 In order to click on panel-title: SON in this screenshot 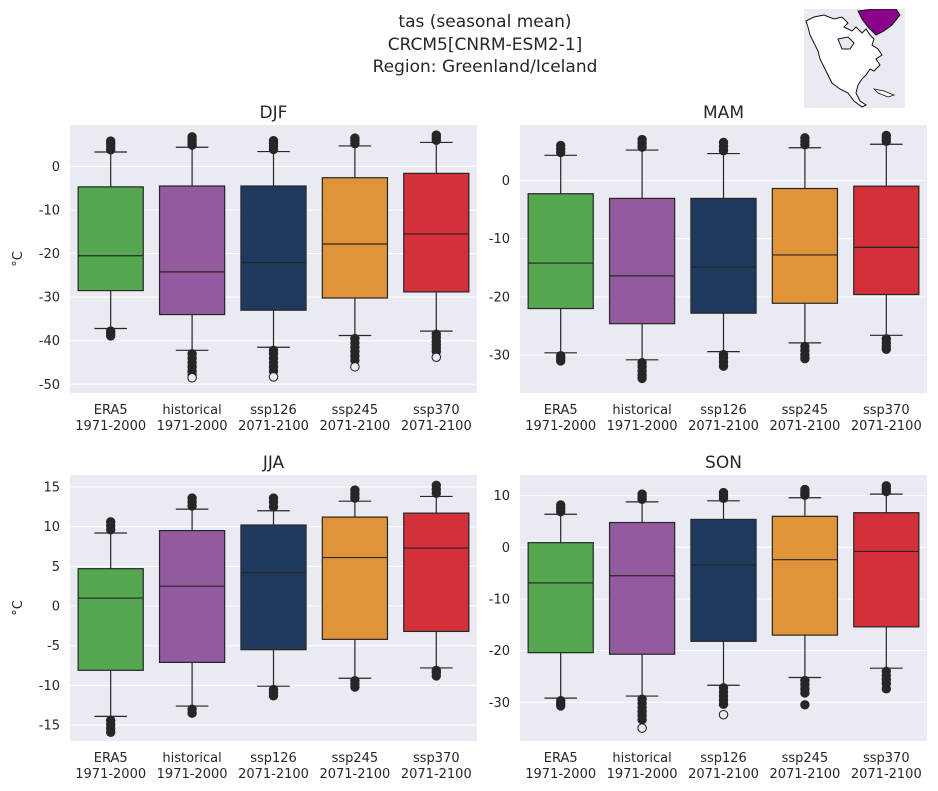, I will do `click(723, 463)`.